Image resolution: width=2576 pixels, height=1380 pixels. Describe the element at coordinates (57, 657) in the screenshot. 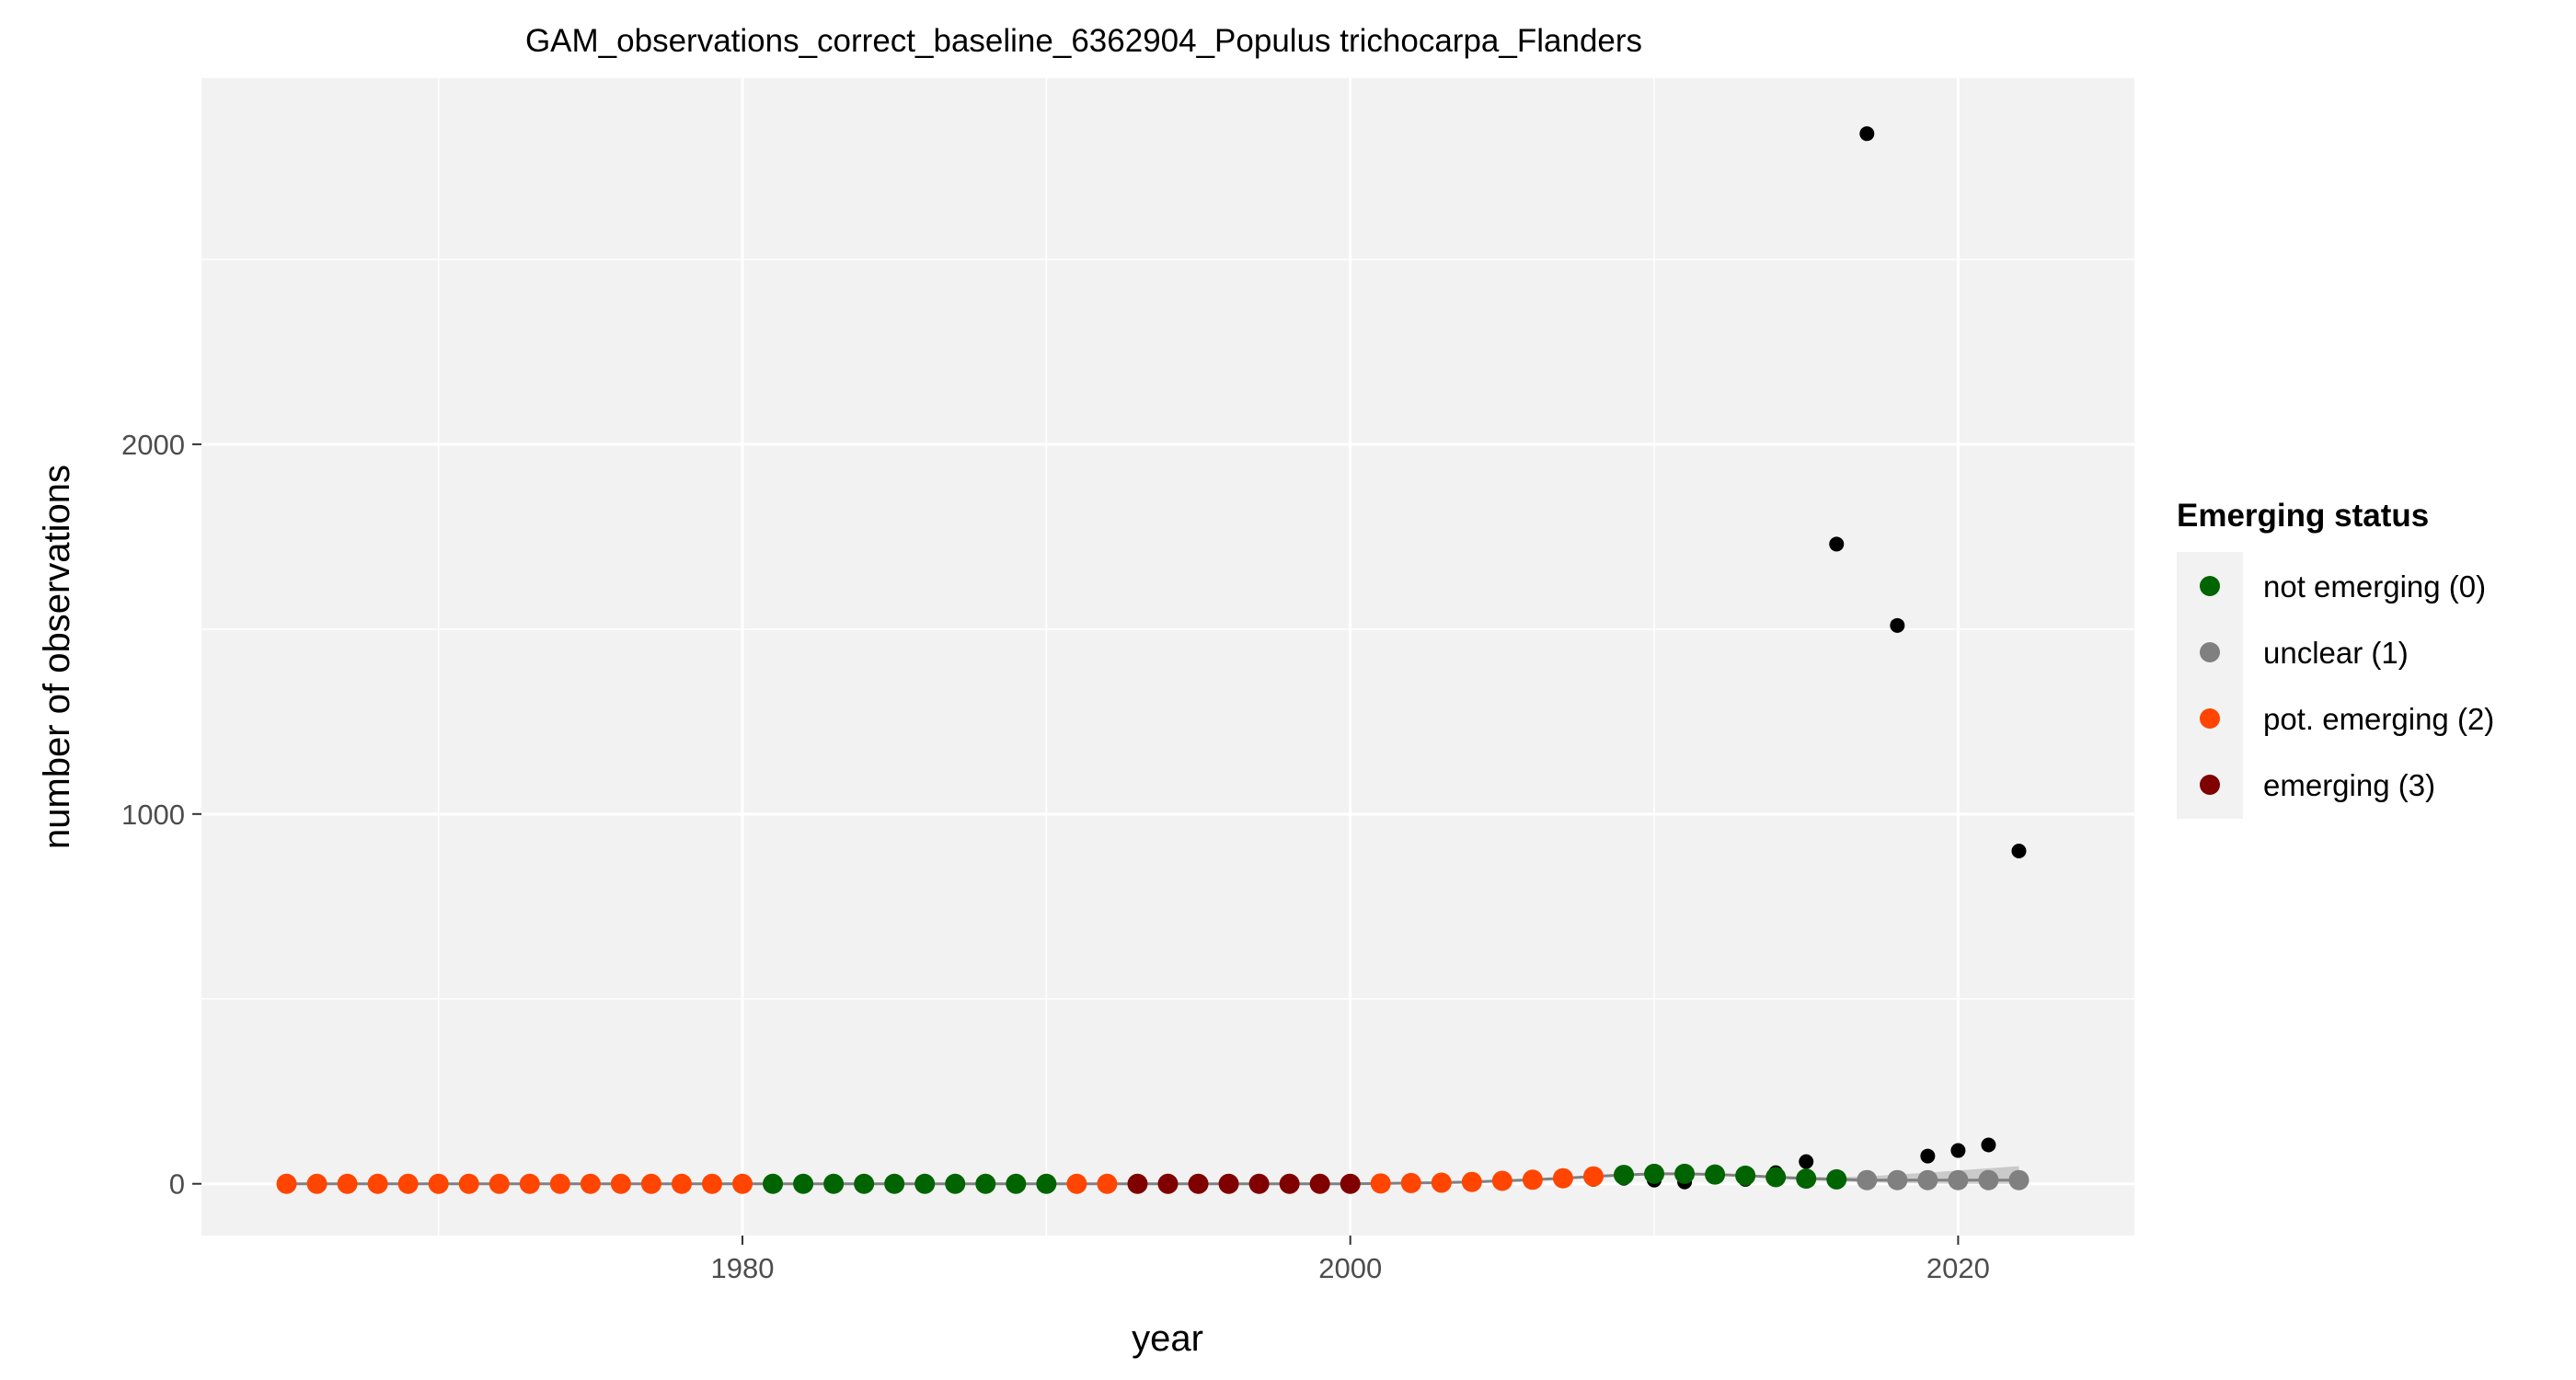

I see `y-axis-title: number of observations` at that location.